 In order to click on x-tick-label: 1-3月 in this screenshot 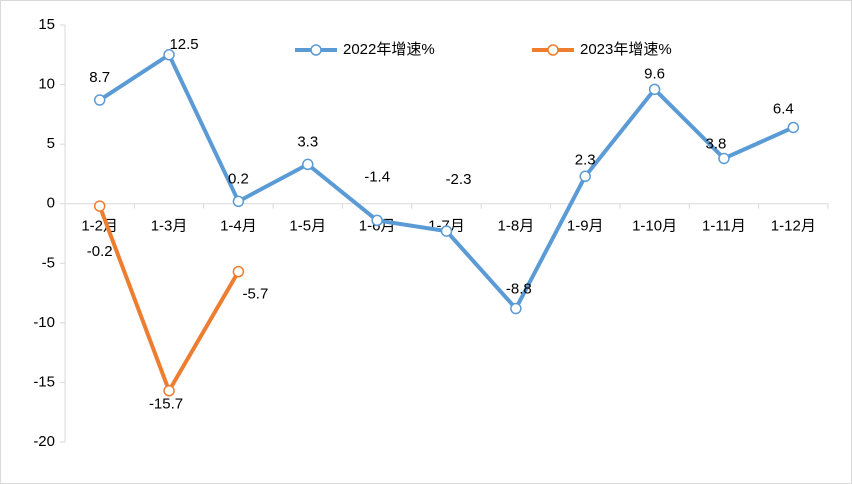, I will do `click(169, 226)`.